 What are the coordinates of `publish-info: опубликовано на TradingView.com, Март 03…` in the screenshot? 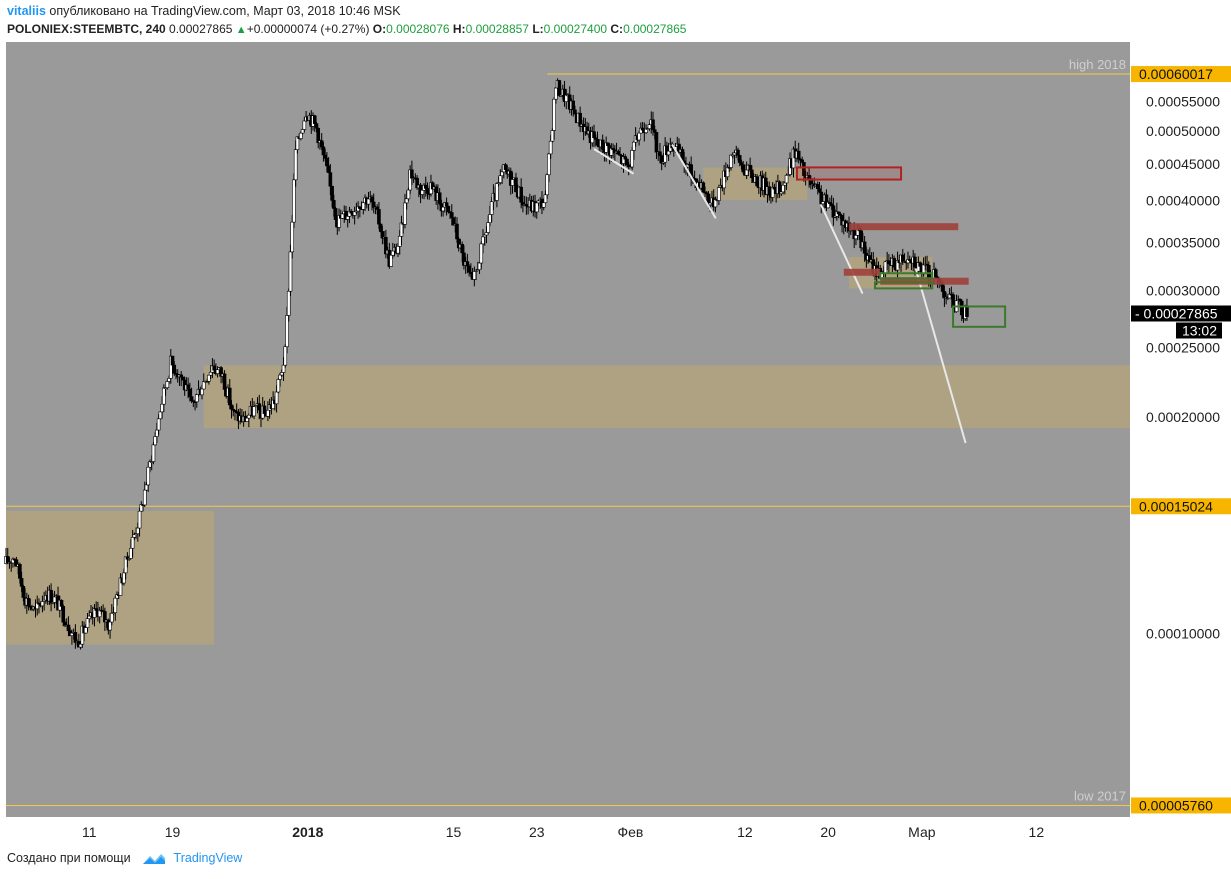 It's located at (225, 11).